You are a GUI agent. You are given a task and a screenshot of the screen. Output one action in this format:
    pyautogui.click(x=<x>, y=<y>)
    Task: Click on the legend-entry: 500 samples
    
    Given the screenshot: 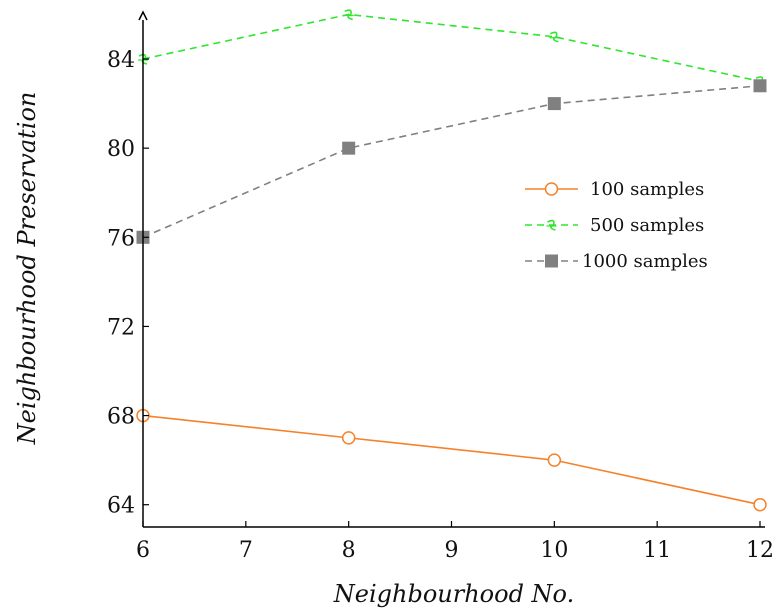 What is the action you would take?
    pyautogui.click(x=614, y=225)
    